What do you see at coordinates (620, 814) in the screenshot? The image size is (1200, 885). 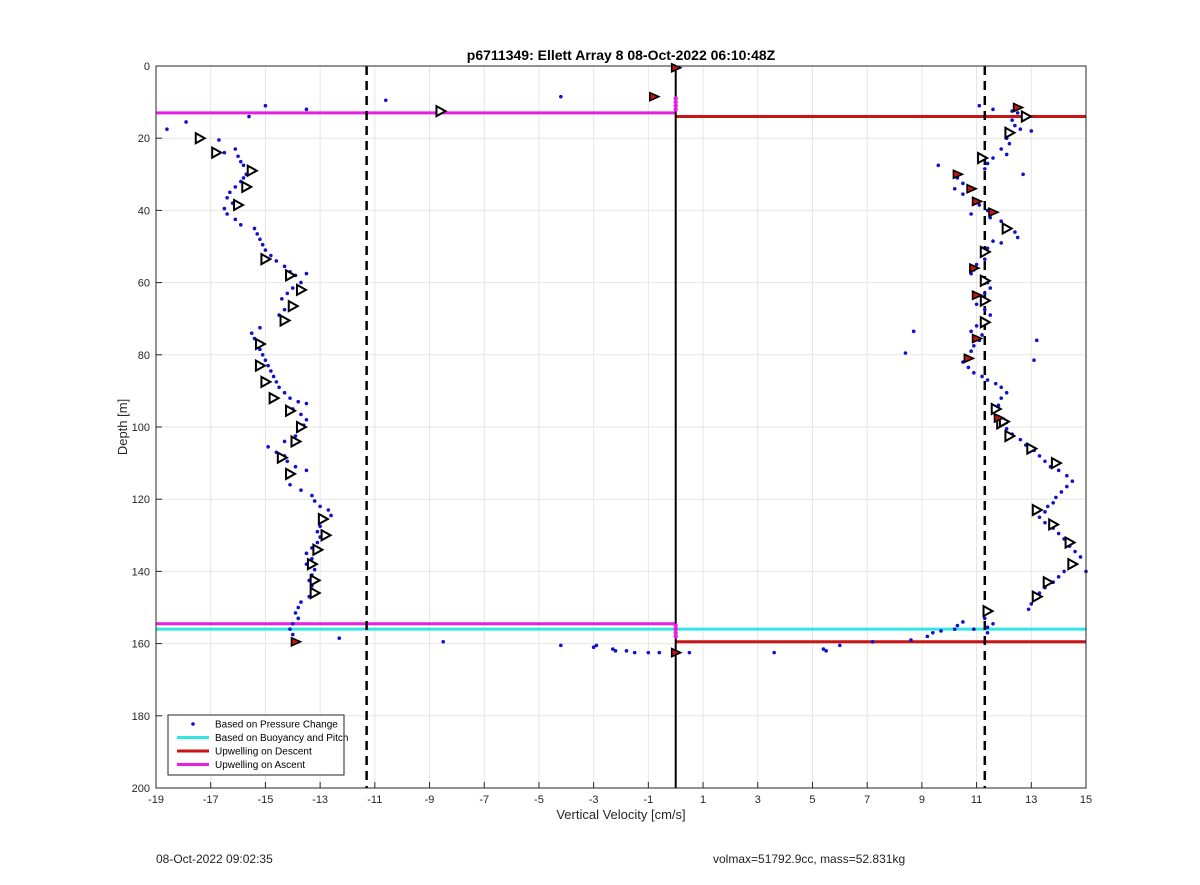 I see `x-axis-label: Vertical Velocity [cm/s]` at bounding box center [620, 814].